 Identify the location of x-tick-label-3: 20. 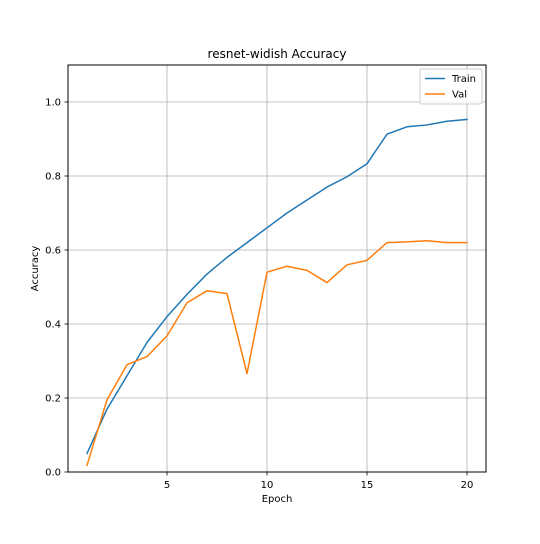
(467, 485).